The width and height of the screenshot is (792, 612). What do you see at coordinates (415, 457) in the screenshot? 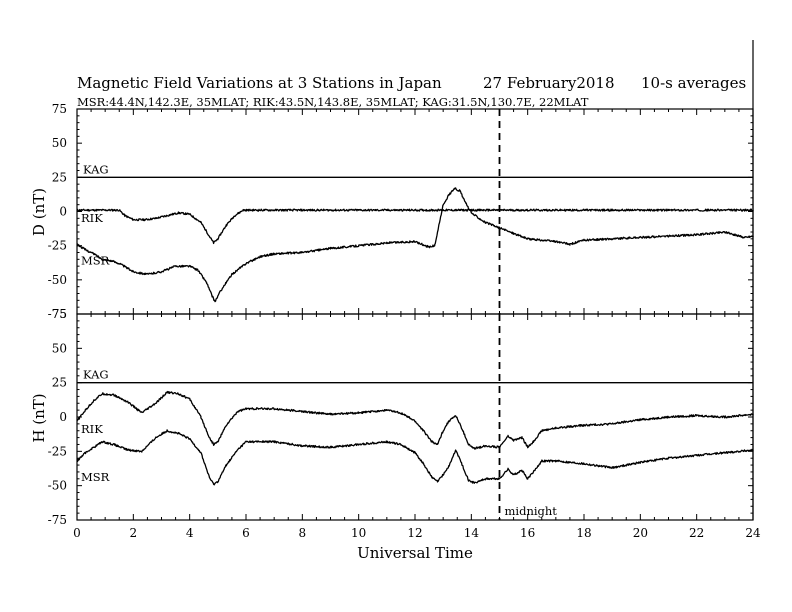
I see `bottom-trace-msr` at bounding box center [415, 457].